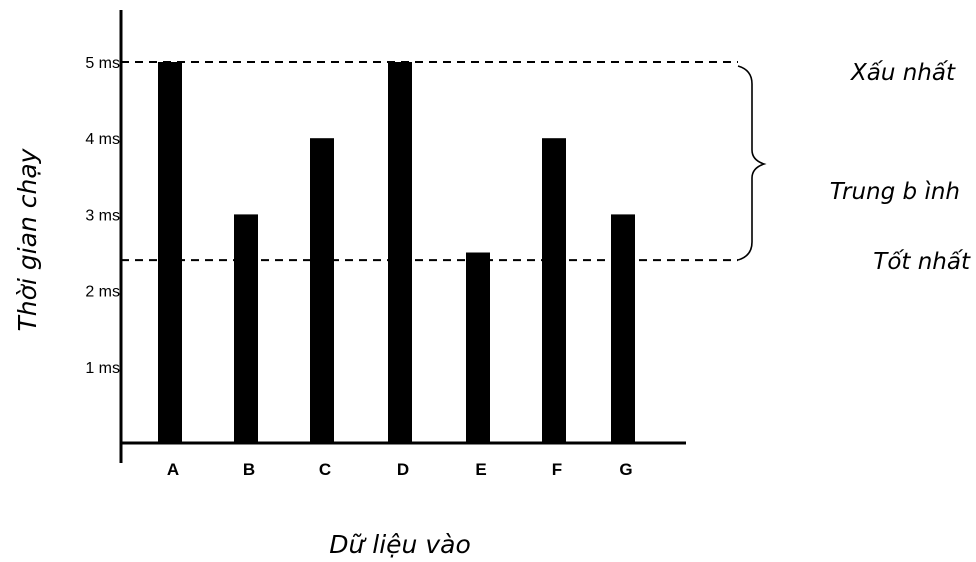  Describe the element at coordinates (478, 347) in the screenshot. I see `bar-E` at that location.